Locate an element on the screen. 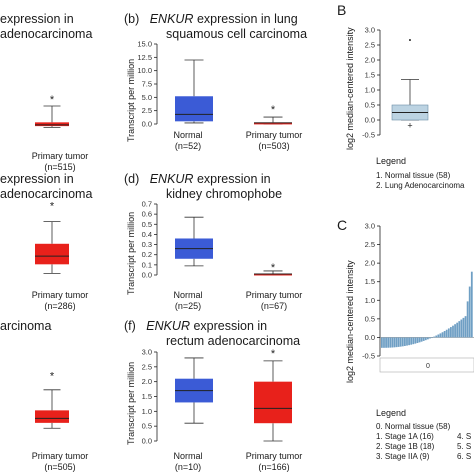  panel-d-plot: 0.0 0.10.20.30.40.50.60.7 * is located at coordinates (217, 240).